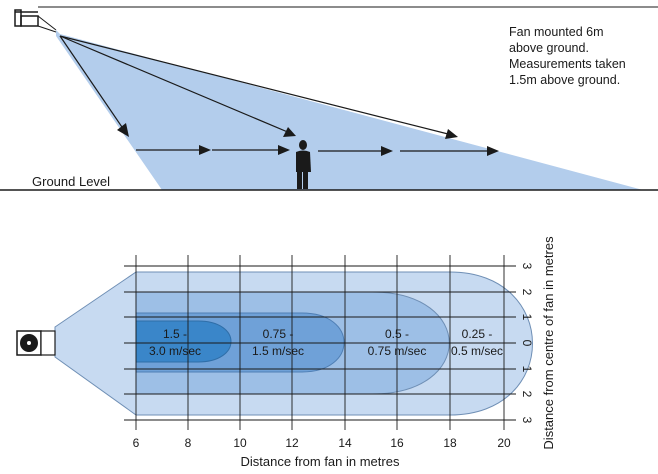  I want to click on x-tick: 14, so click(345, 443).